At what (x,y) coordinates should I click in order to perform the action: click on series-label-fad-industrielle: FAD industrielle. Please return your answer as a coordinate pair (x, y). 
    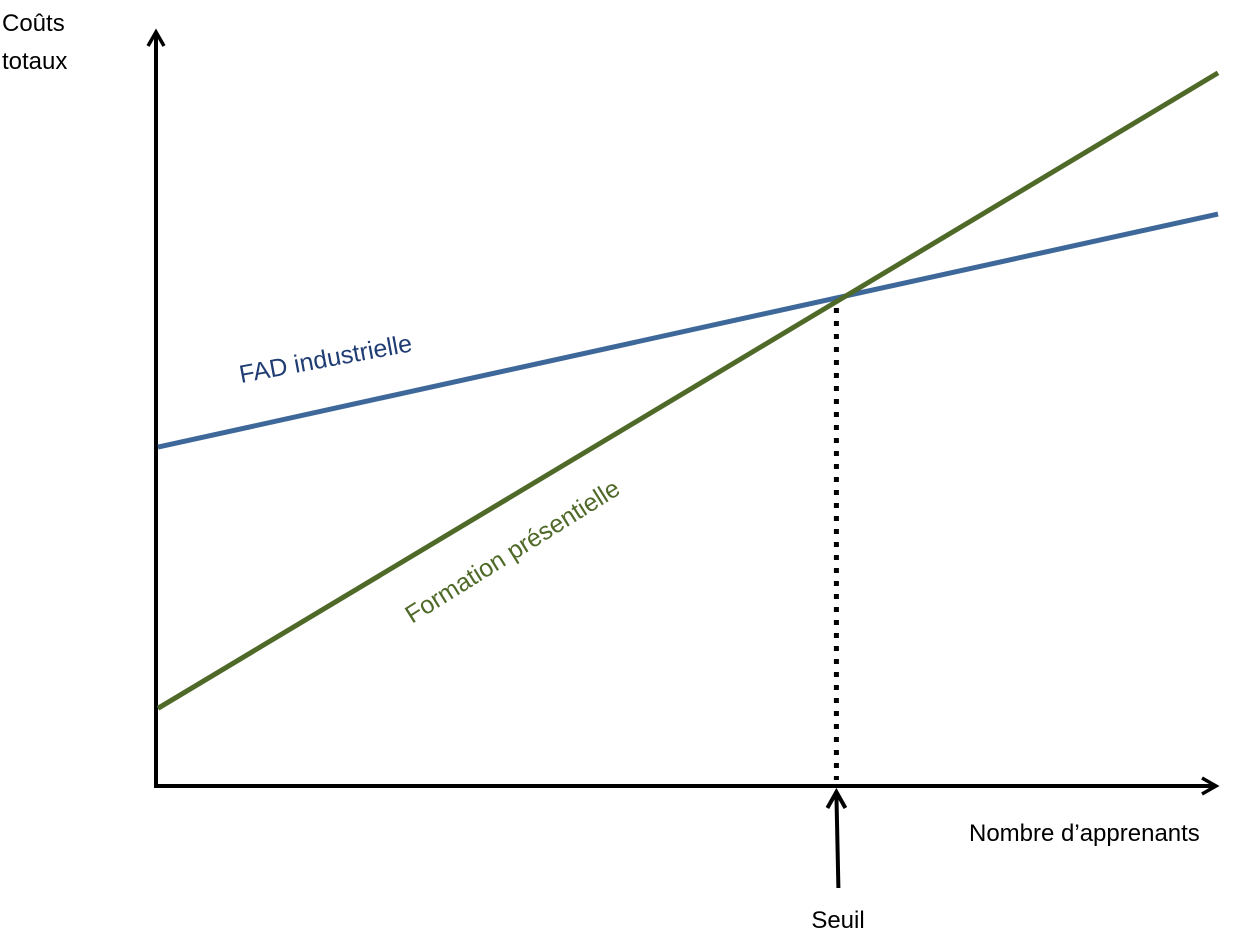
    Looking at the image, I should click on (325, 358).